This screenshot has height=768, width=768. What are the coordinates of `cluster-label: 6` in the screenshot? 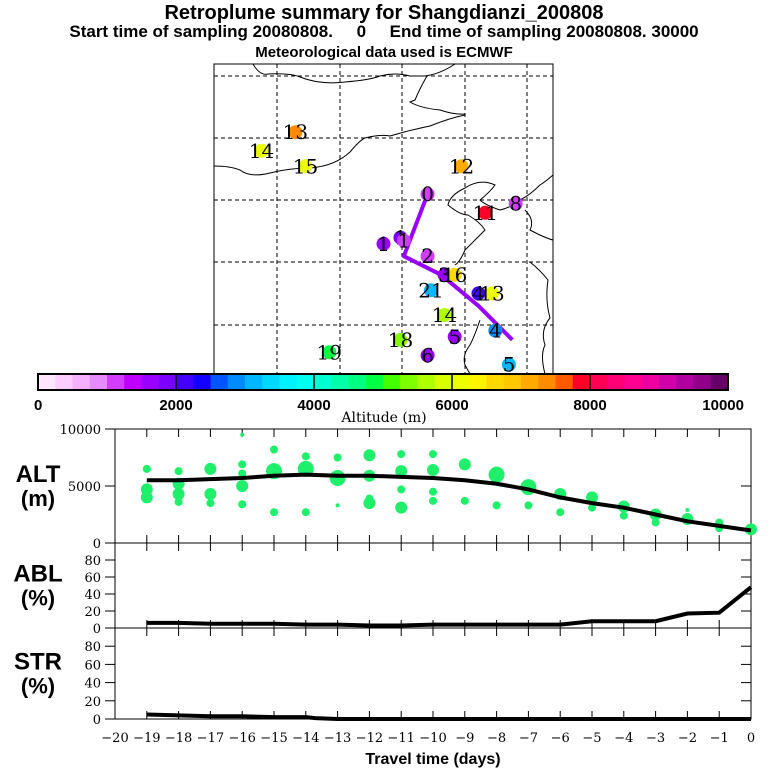 It's located at (427, 355).